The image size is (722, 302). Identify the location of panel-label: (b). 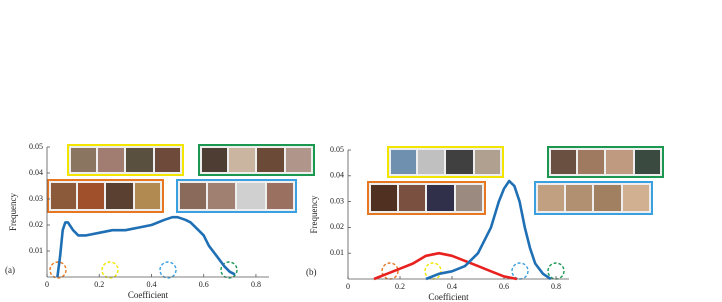
(311, 272).